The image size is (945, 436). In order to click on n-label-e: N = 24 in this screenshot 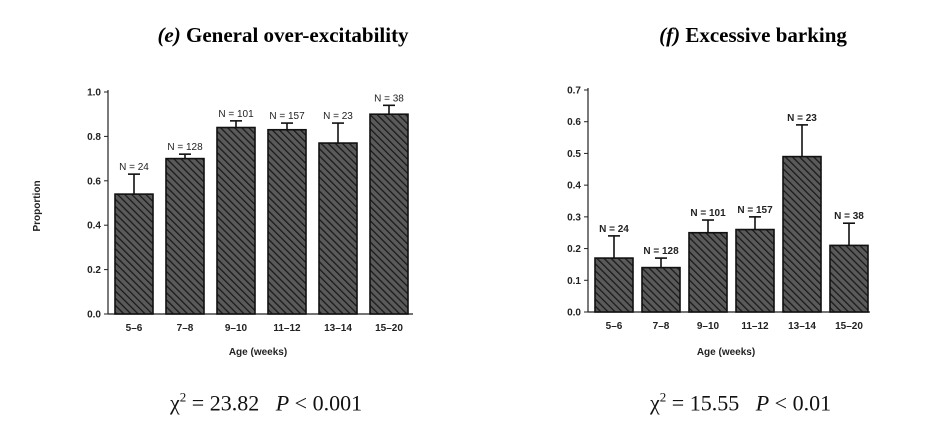, I will do `click(134, 167)`.